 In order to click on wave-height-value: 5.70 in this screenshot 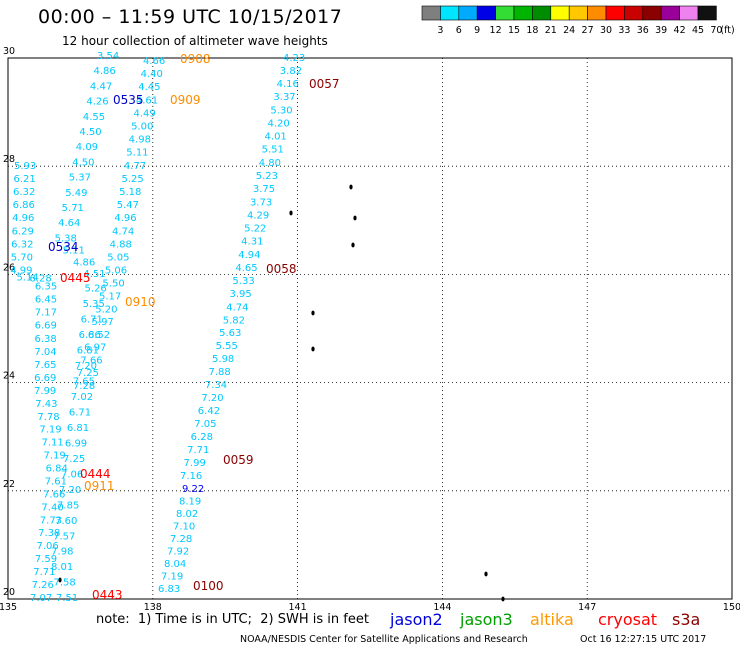, I will do `click(22, 257)`.